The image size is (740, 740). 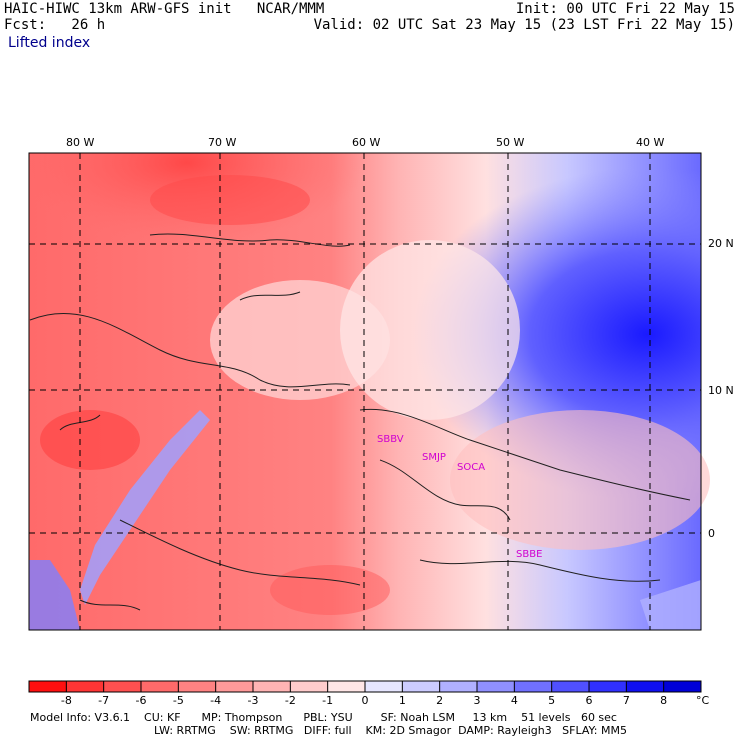 I want to click on lon-label-70w: 70 W, so click(x=222, y=142).